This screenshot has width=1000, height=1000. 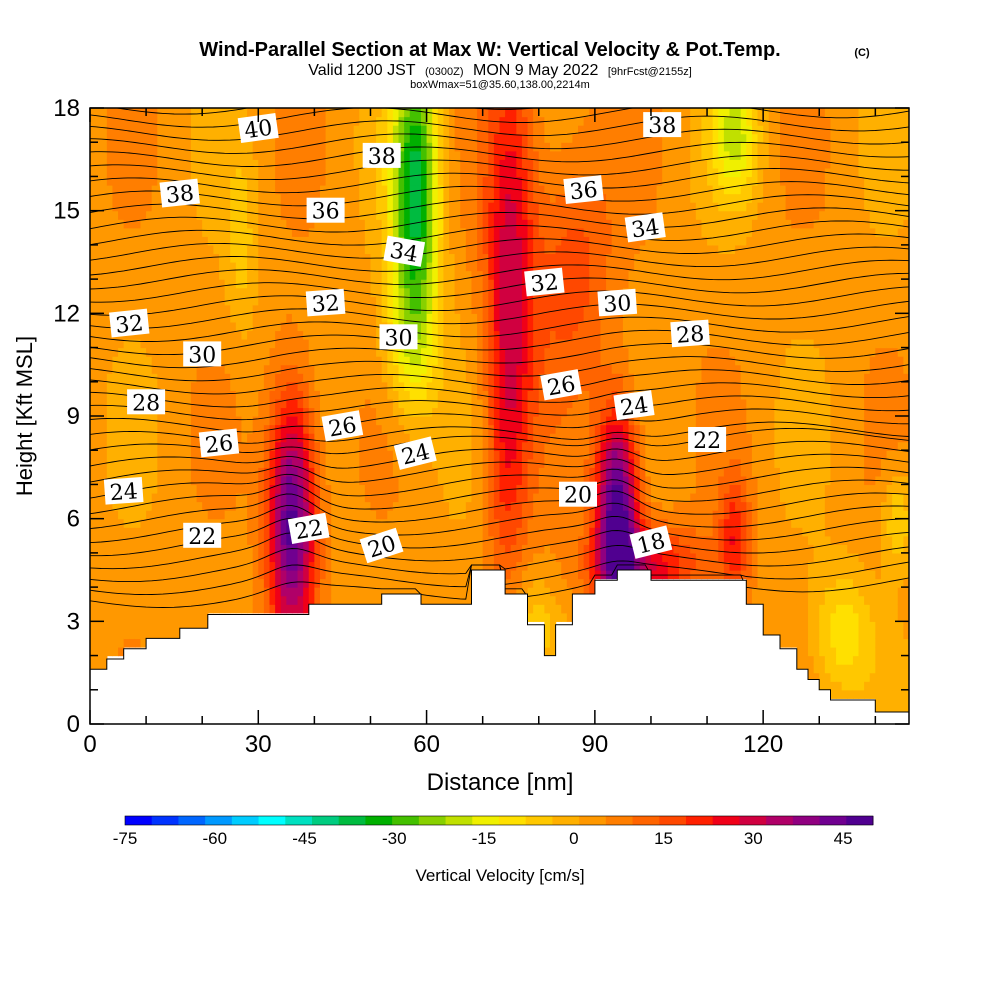 What do you see at coordinates (535, 70) in the screenshot?
I see `subtitle-date: MON 9 May 2022` at bounding box center [535, 70].